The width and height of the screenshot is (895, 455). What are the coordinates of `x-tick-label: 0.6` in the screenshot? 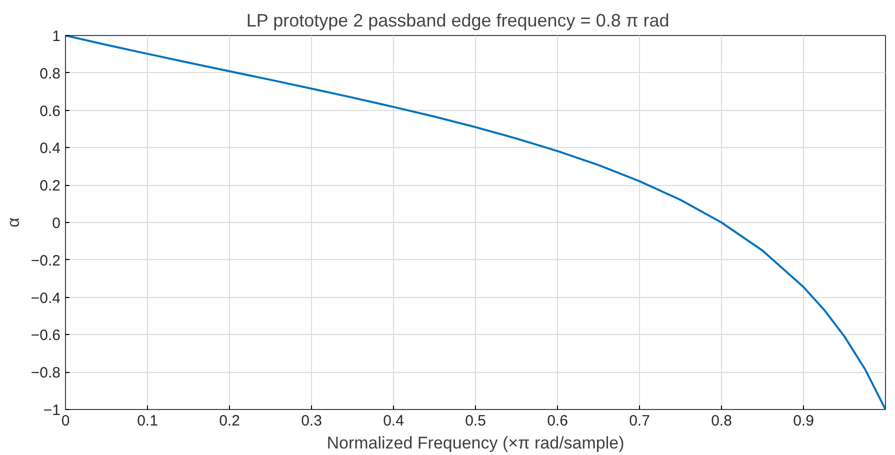 It's located at (557, 421).